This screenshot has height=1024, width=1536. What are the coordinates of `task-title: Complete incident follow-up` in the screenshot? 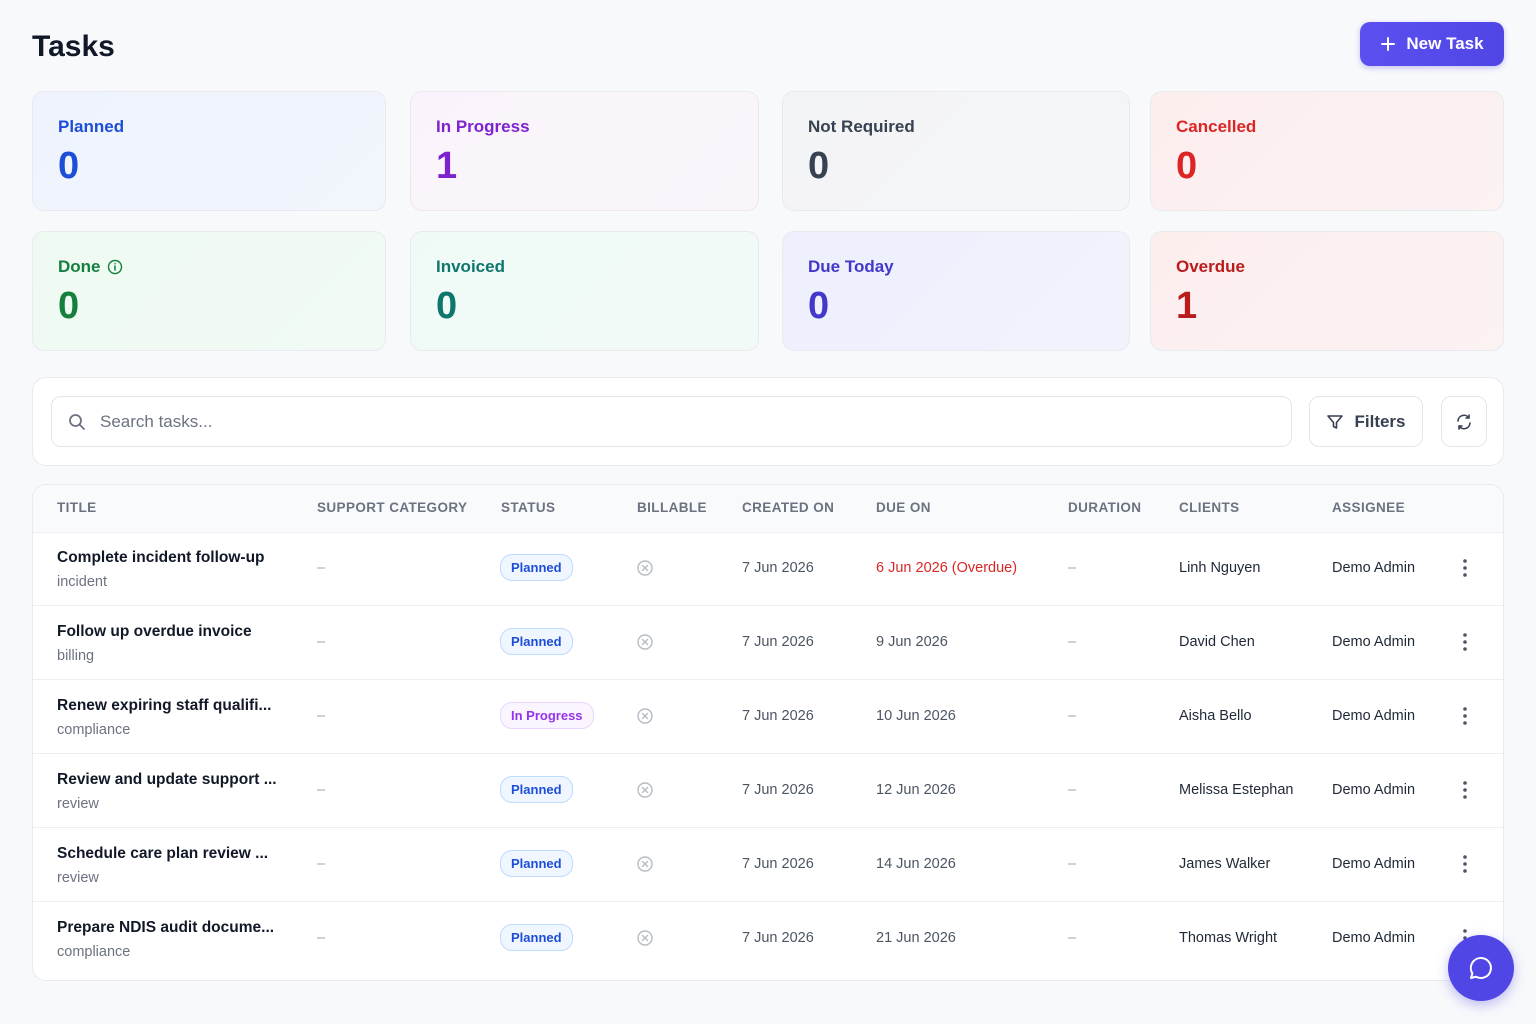 It's located at (161, 557).